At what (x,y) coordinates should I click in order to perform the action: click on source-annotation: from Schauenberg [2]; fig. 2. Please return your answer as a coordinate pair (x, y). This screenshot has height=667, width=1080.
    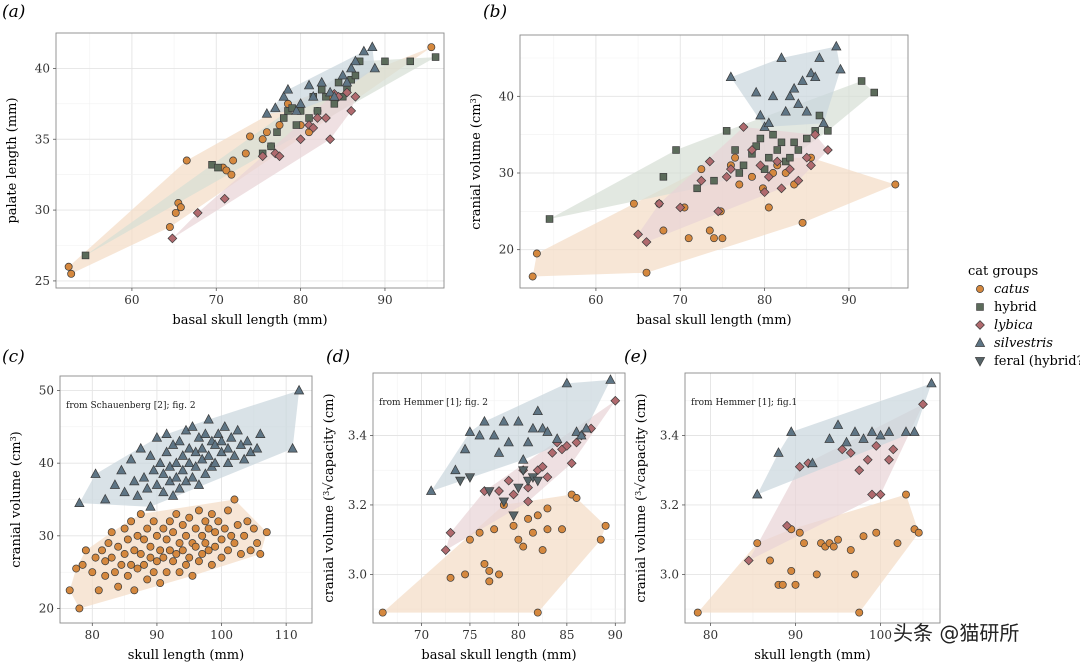
    Looking at the image, I should click on (131, 406).